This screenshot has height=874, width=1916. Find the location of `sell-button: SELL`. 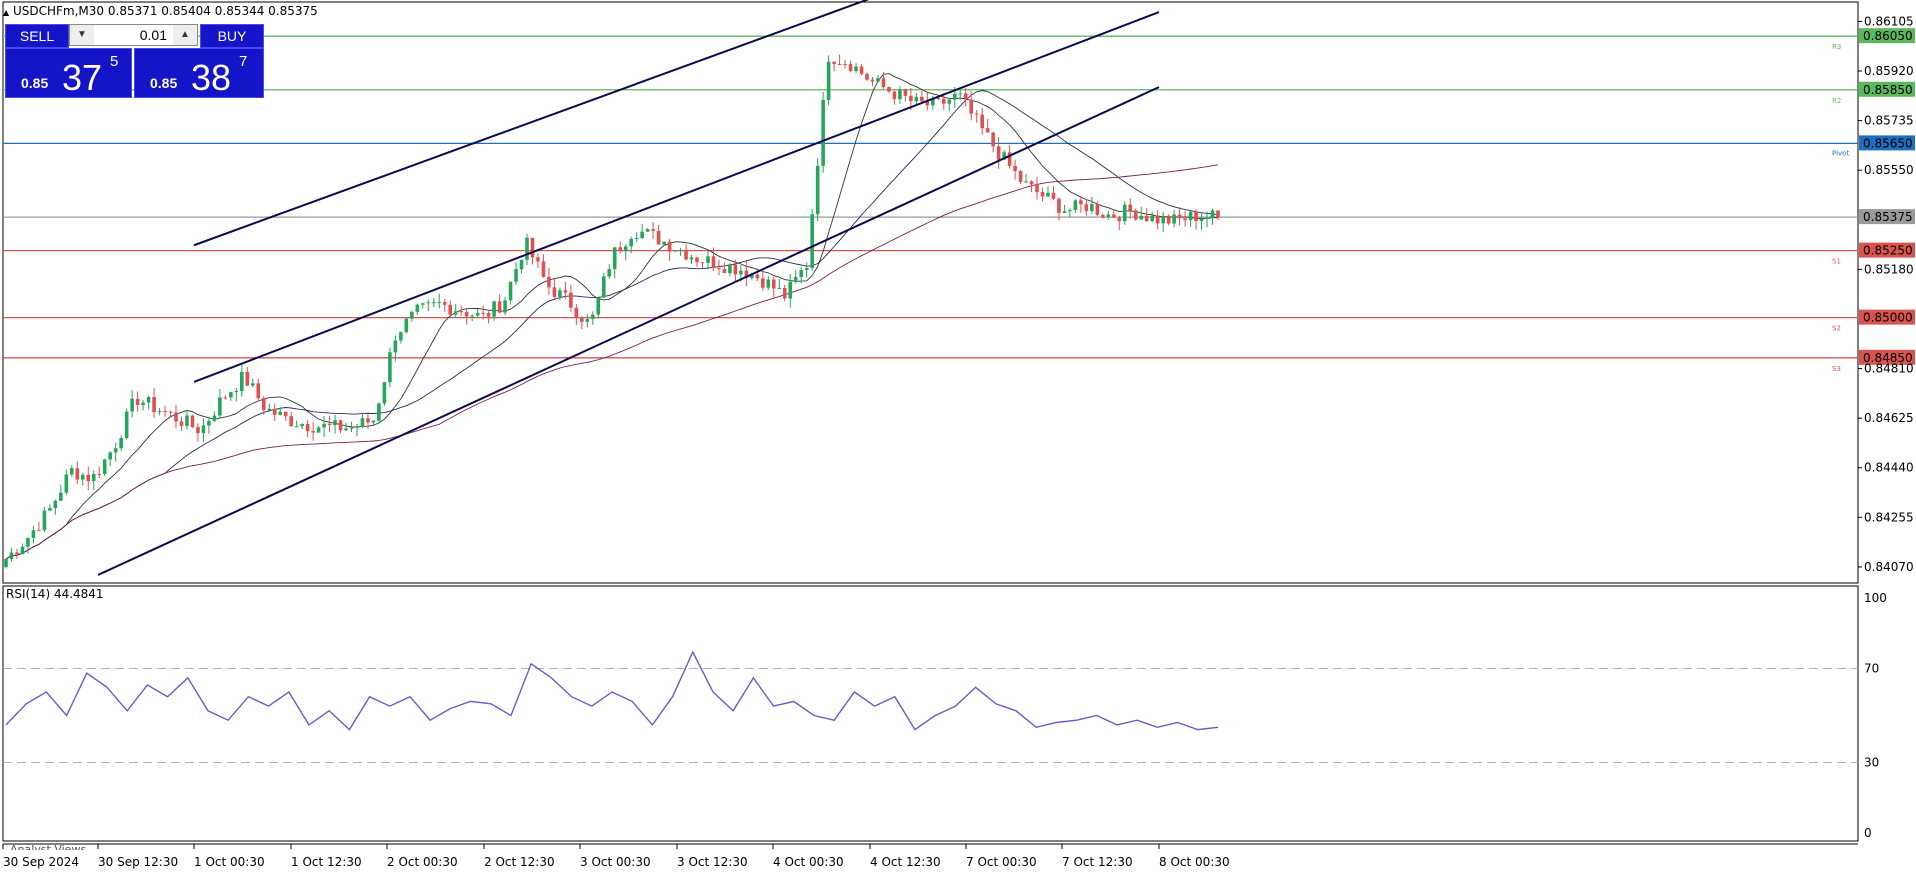

sell-button: SELL is located at coordinates (37, 36).